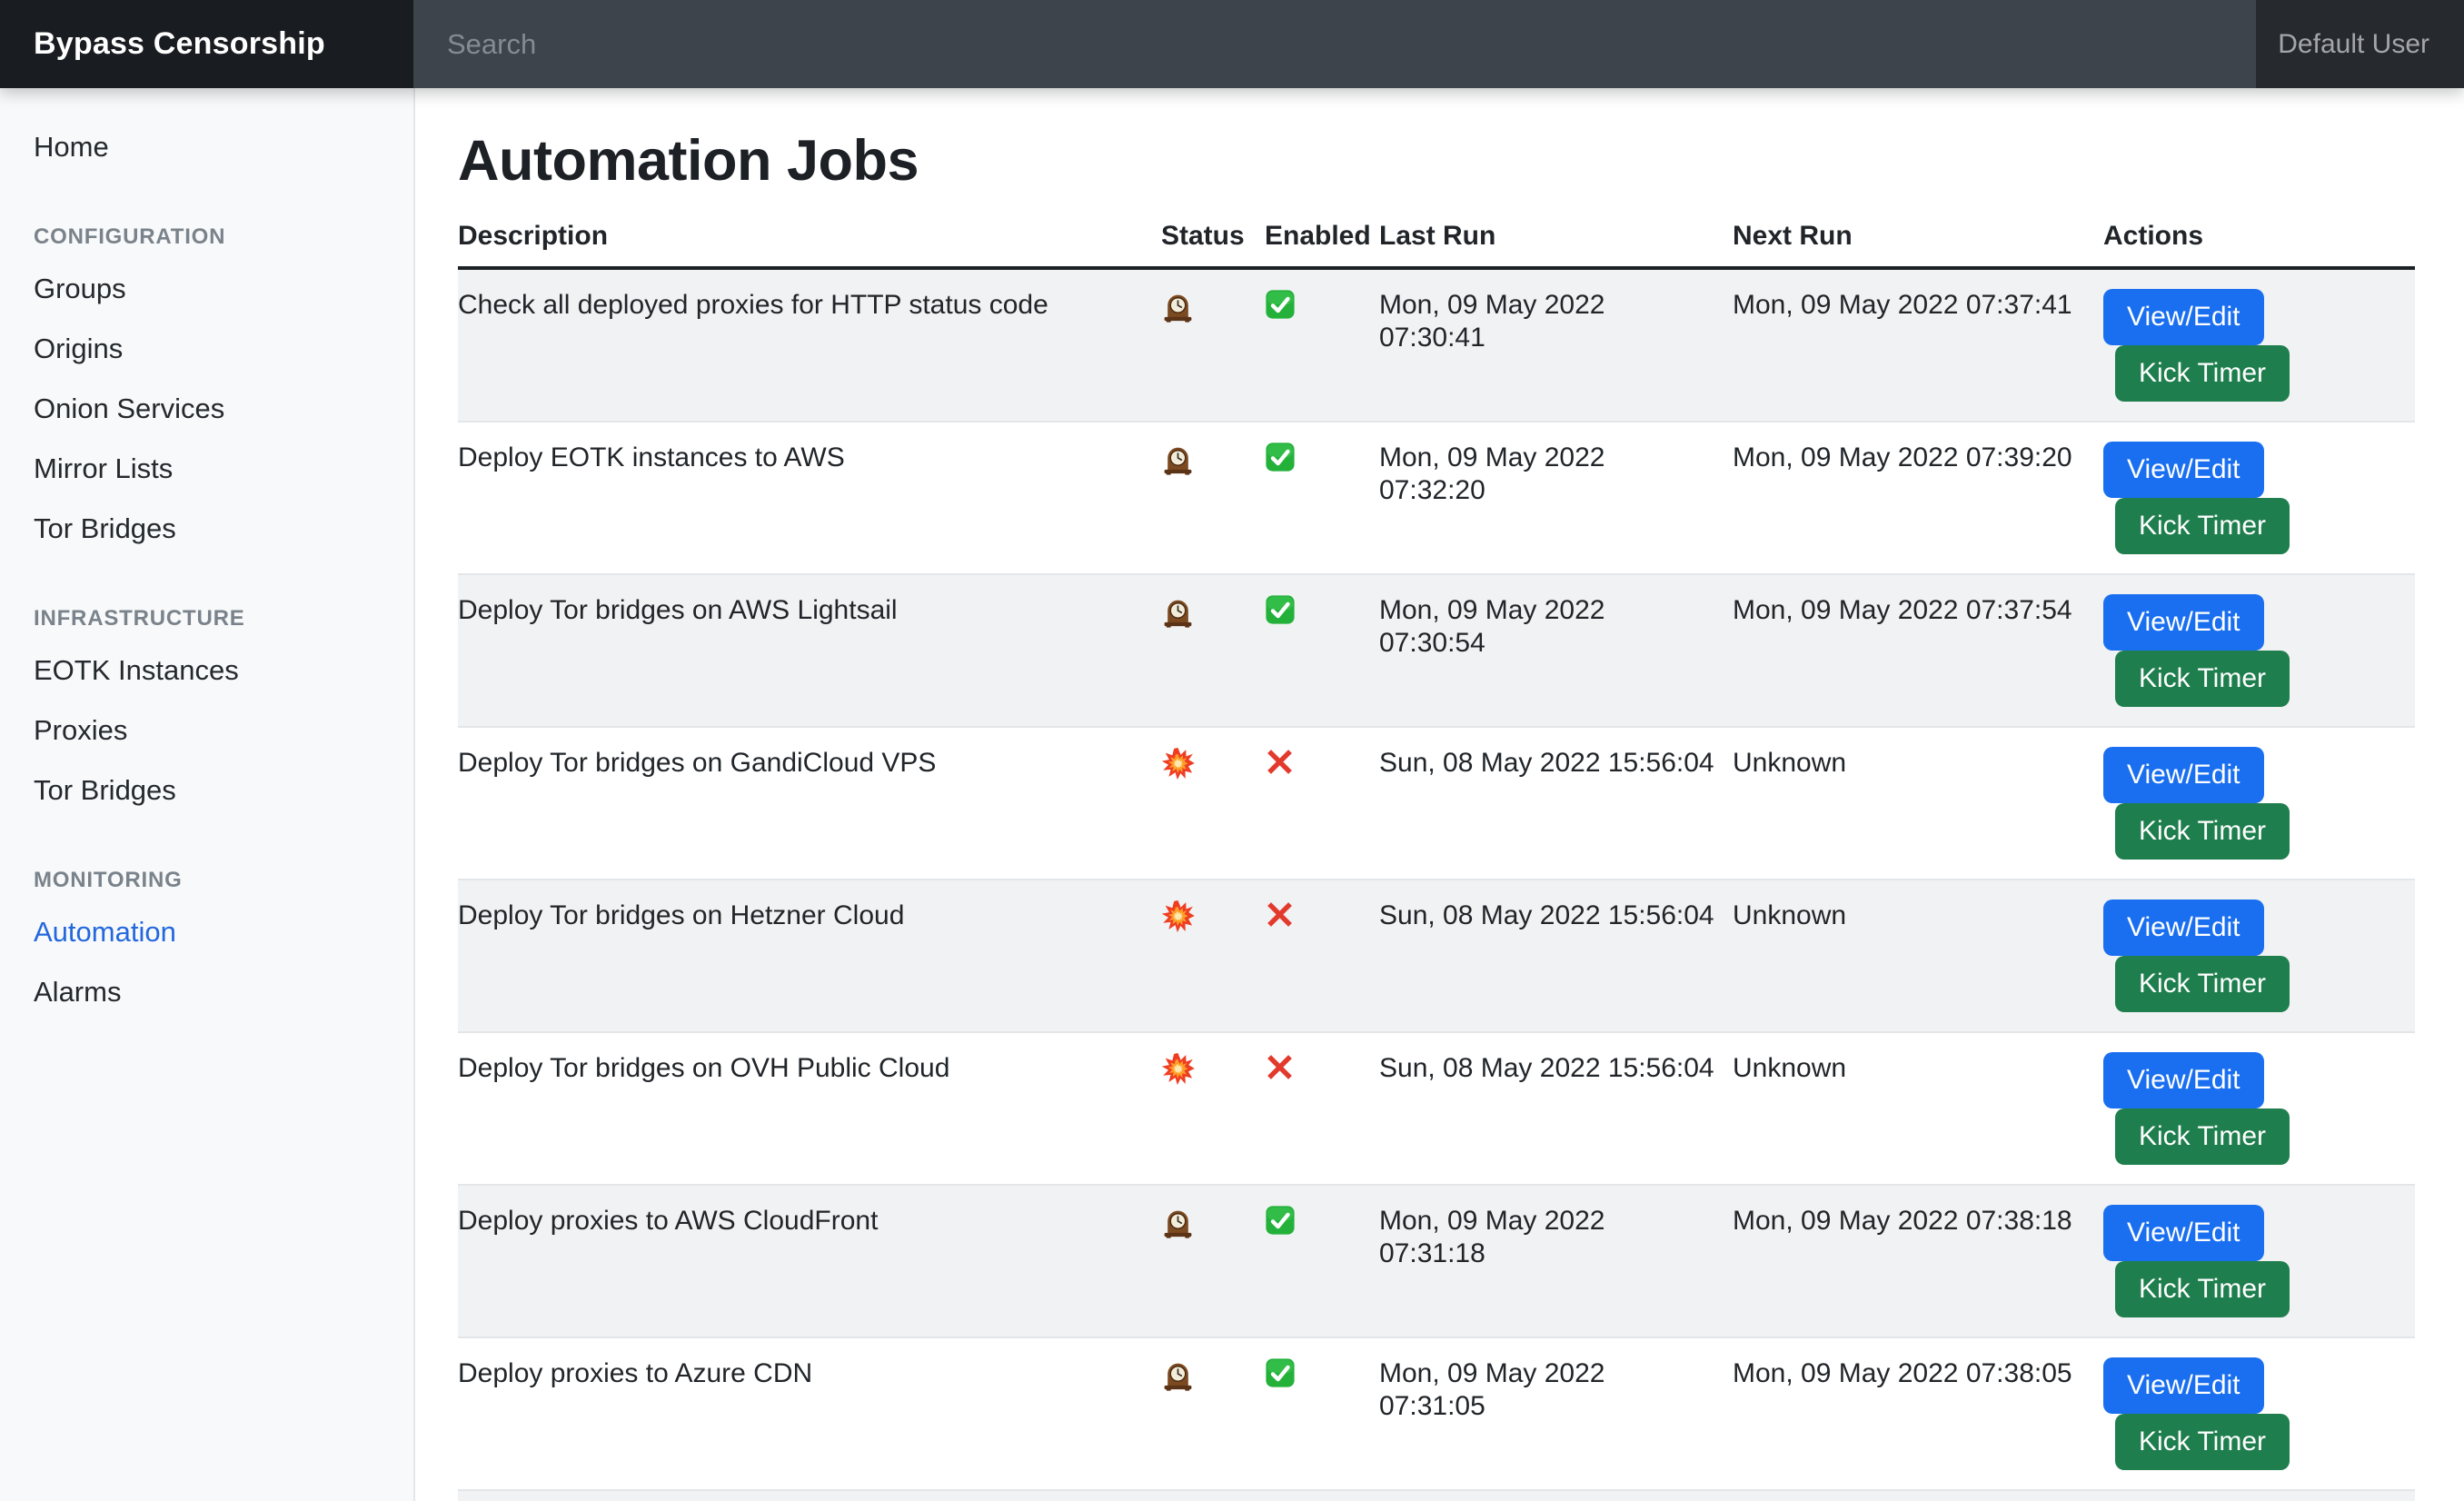  What do you see at coordinates (104, 468) in the screenshot?
I see `sidebar-item-mirror-lists: Mirror Lists` at bounding box center [104, 468].